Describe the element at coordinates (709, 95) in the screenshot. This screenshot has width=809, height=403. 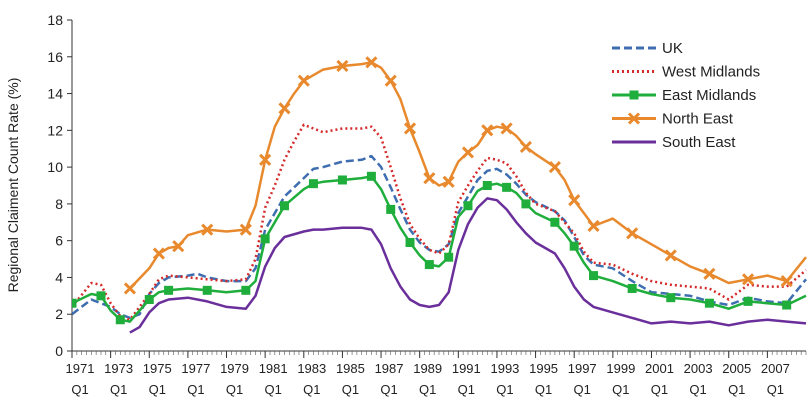
I see `legend-label: East Midlands` at that location.